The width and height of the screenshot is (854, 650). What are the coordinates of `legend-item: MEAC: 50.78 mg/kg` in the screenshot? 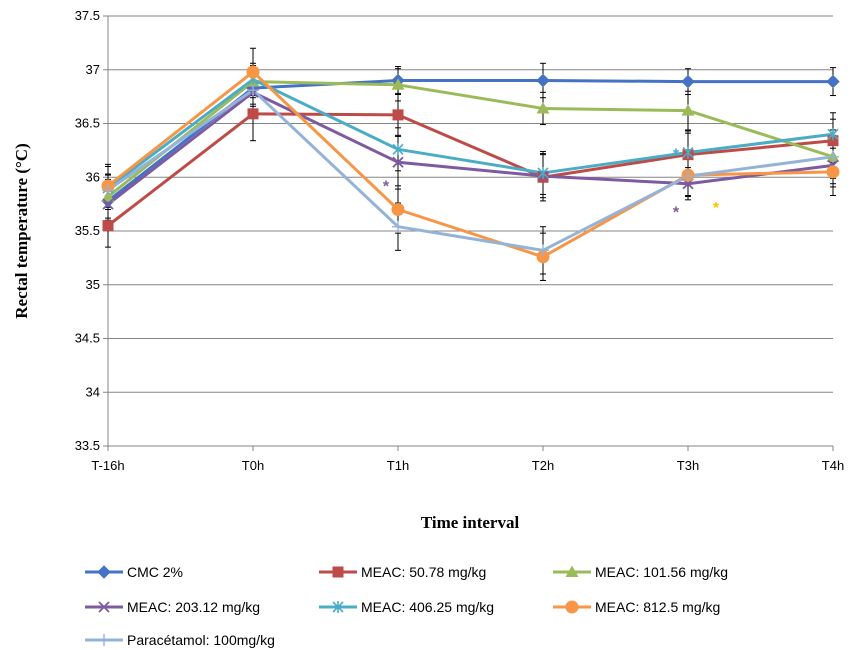 It's located at (402, 572).